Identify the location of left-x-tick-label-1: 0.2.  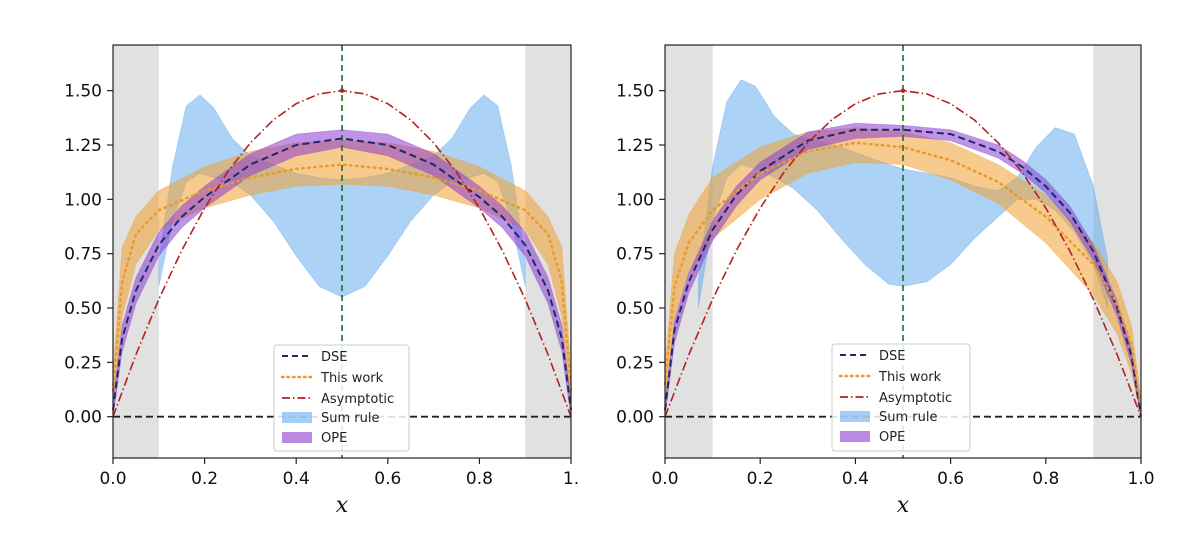
(204, 479).